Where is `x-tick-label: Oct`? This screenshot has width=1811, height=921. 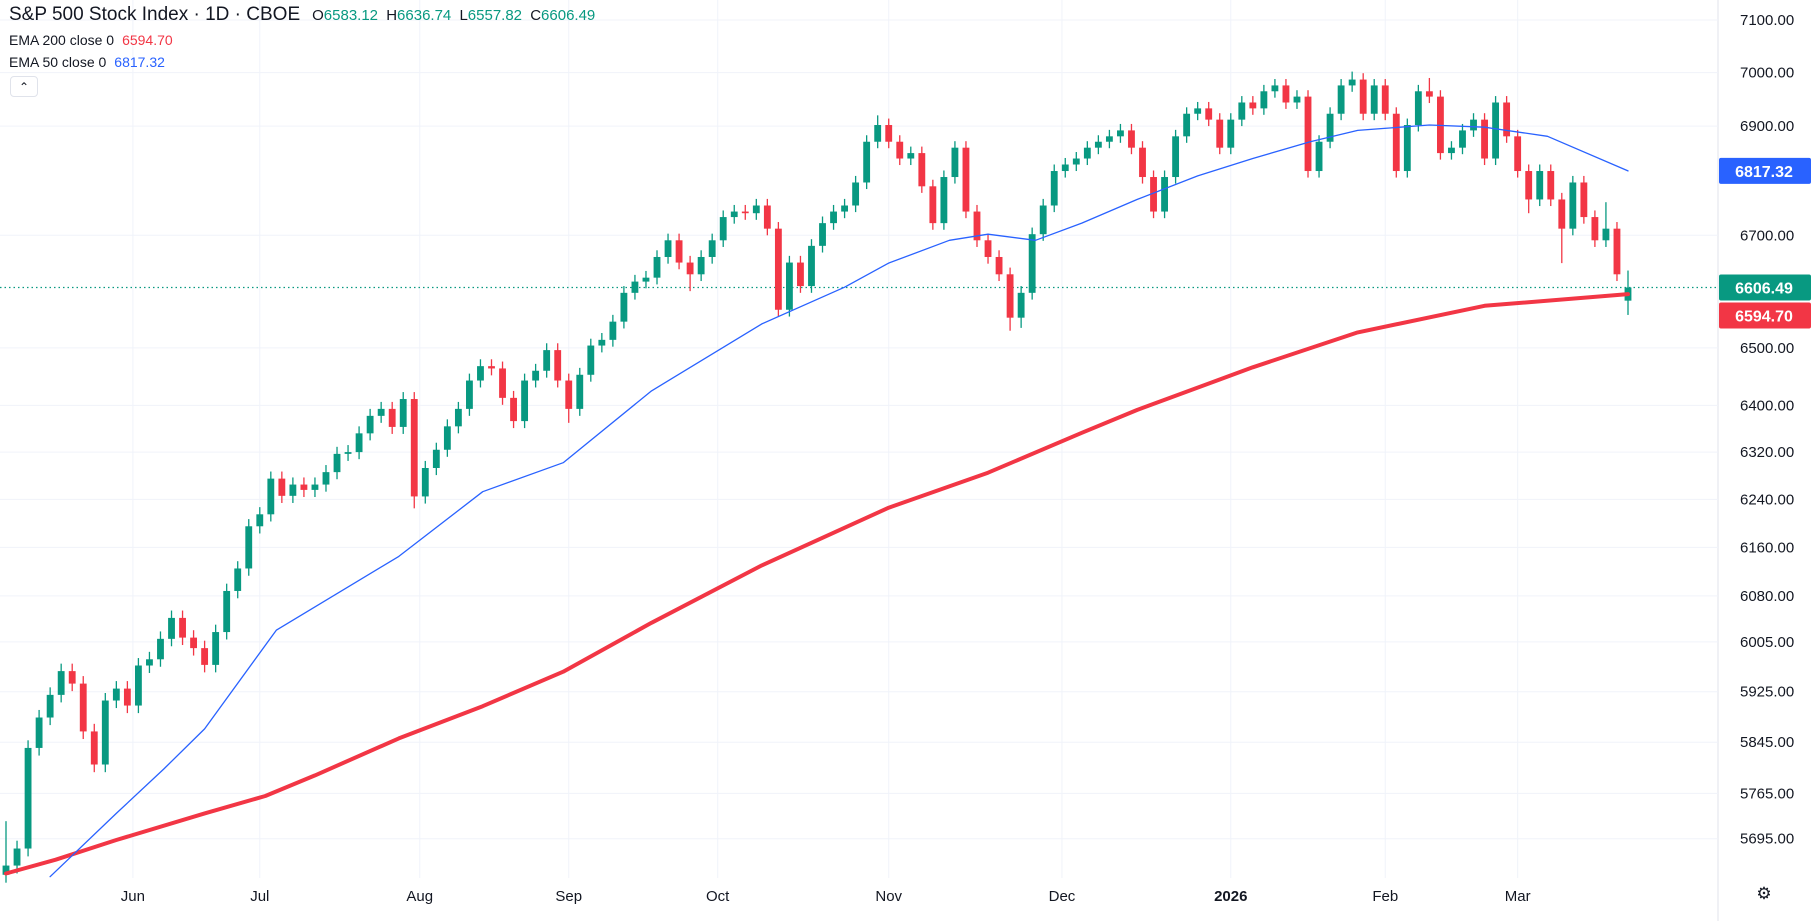
x-tick-label: Oct is located at coordinates (718, 896).